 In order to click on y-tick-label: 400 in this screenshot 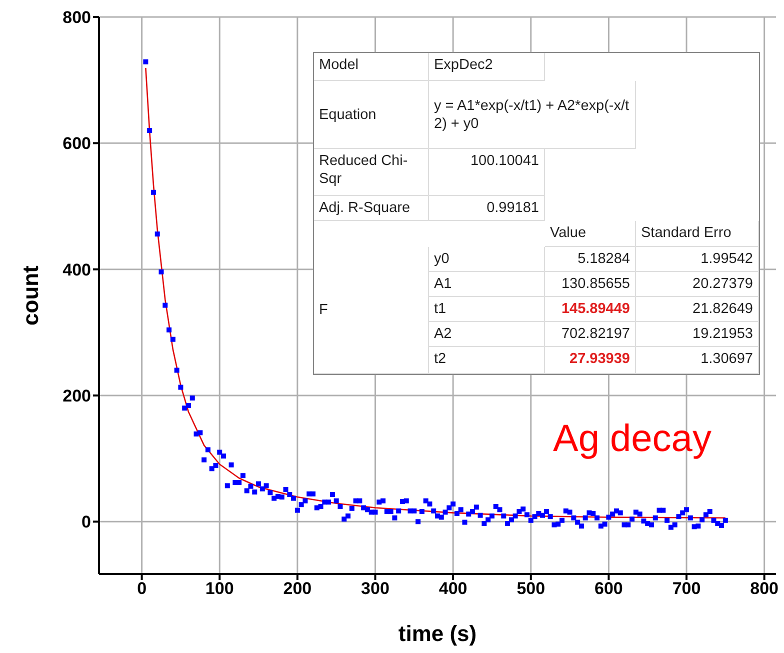, I will do `click(76, 270)`.